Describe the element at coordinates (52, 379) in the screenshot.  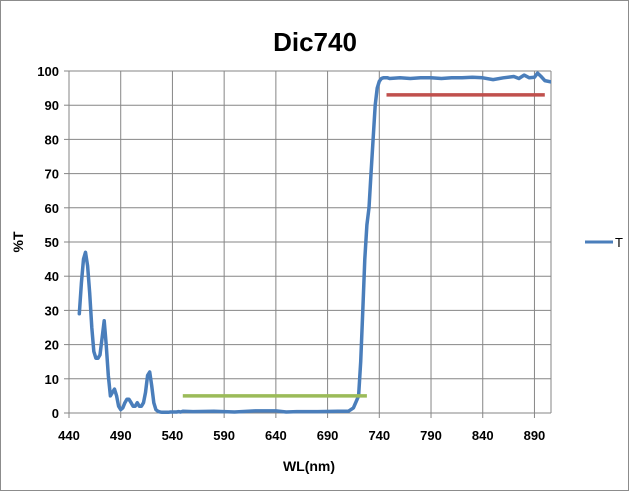
I see `y-tick-label: 10` at that location.